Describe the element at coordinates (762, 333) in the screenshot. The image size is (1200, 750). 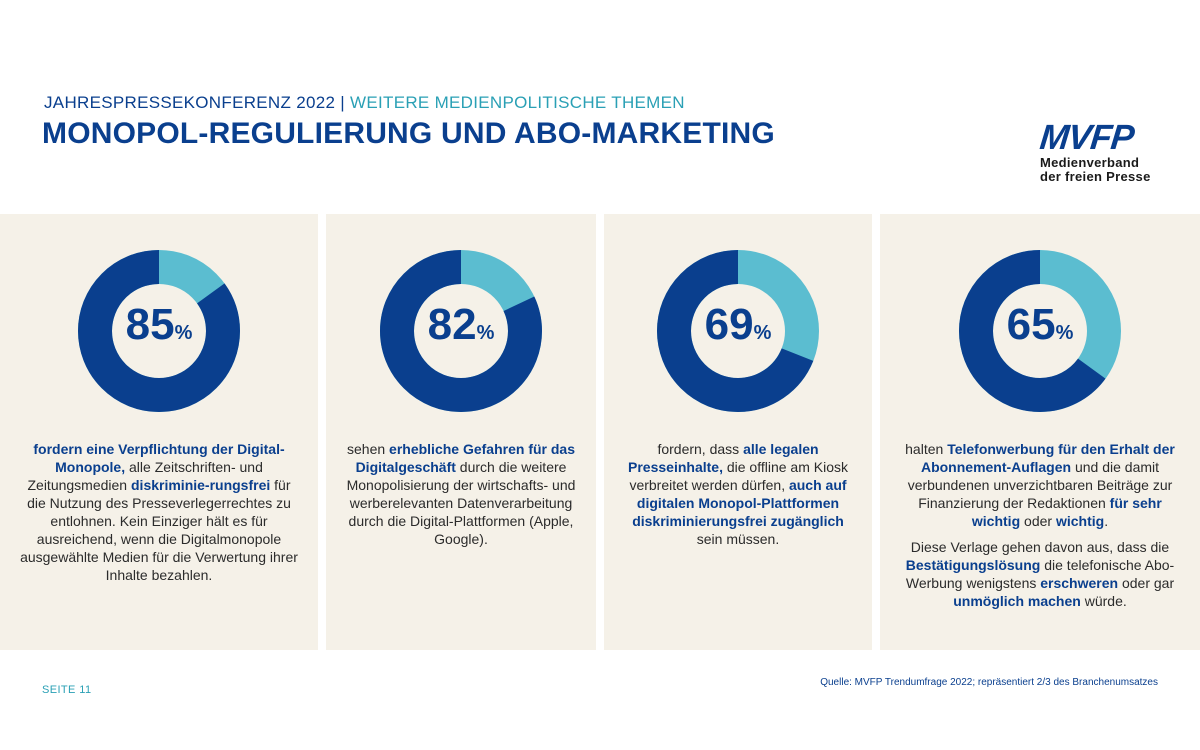
I see `percent-sign-3: %` at that location.